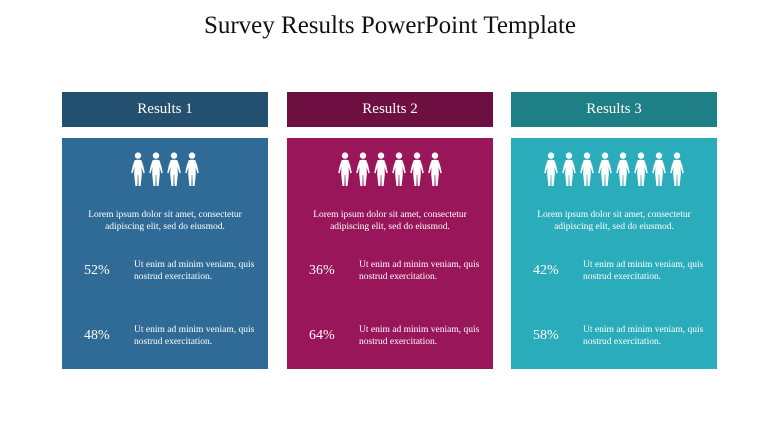 The width and height of the screenshot is (780, 438). Describe the element at coordinates (614, 109) in the screenshot. I see `results-header: Results 3` at that location.